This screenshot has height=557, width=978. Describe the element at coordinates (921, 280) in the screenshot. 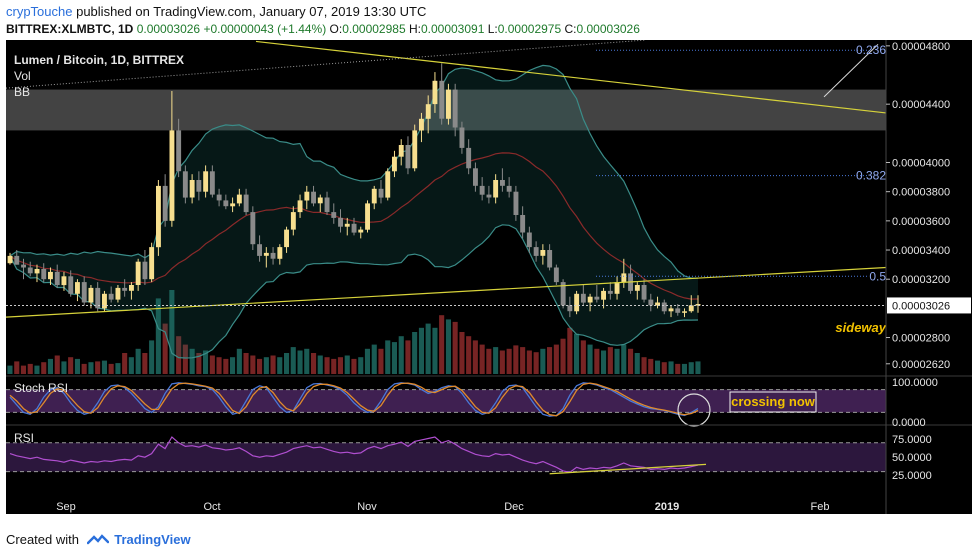

I see `price-tick-label: 0.00003200` at that location.